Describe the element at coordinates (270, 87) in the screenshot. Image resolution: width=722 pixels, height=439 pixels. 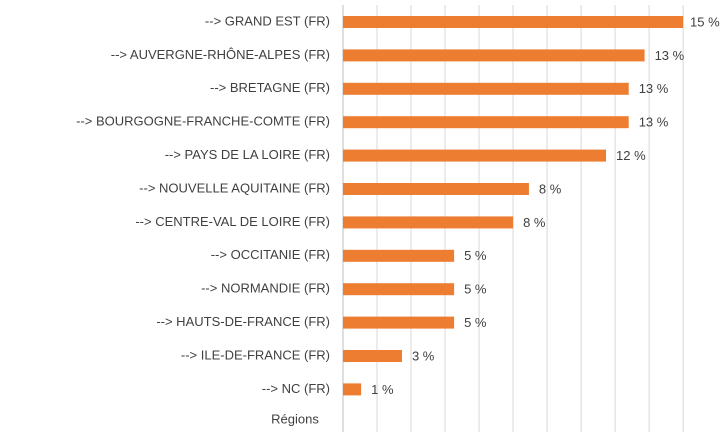
I see `y-tick-label: --> BRETAGNE (FR)` at that location.